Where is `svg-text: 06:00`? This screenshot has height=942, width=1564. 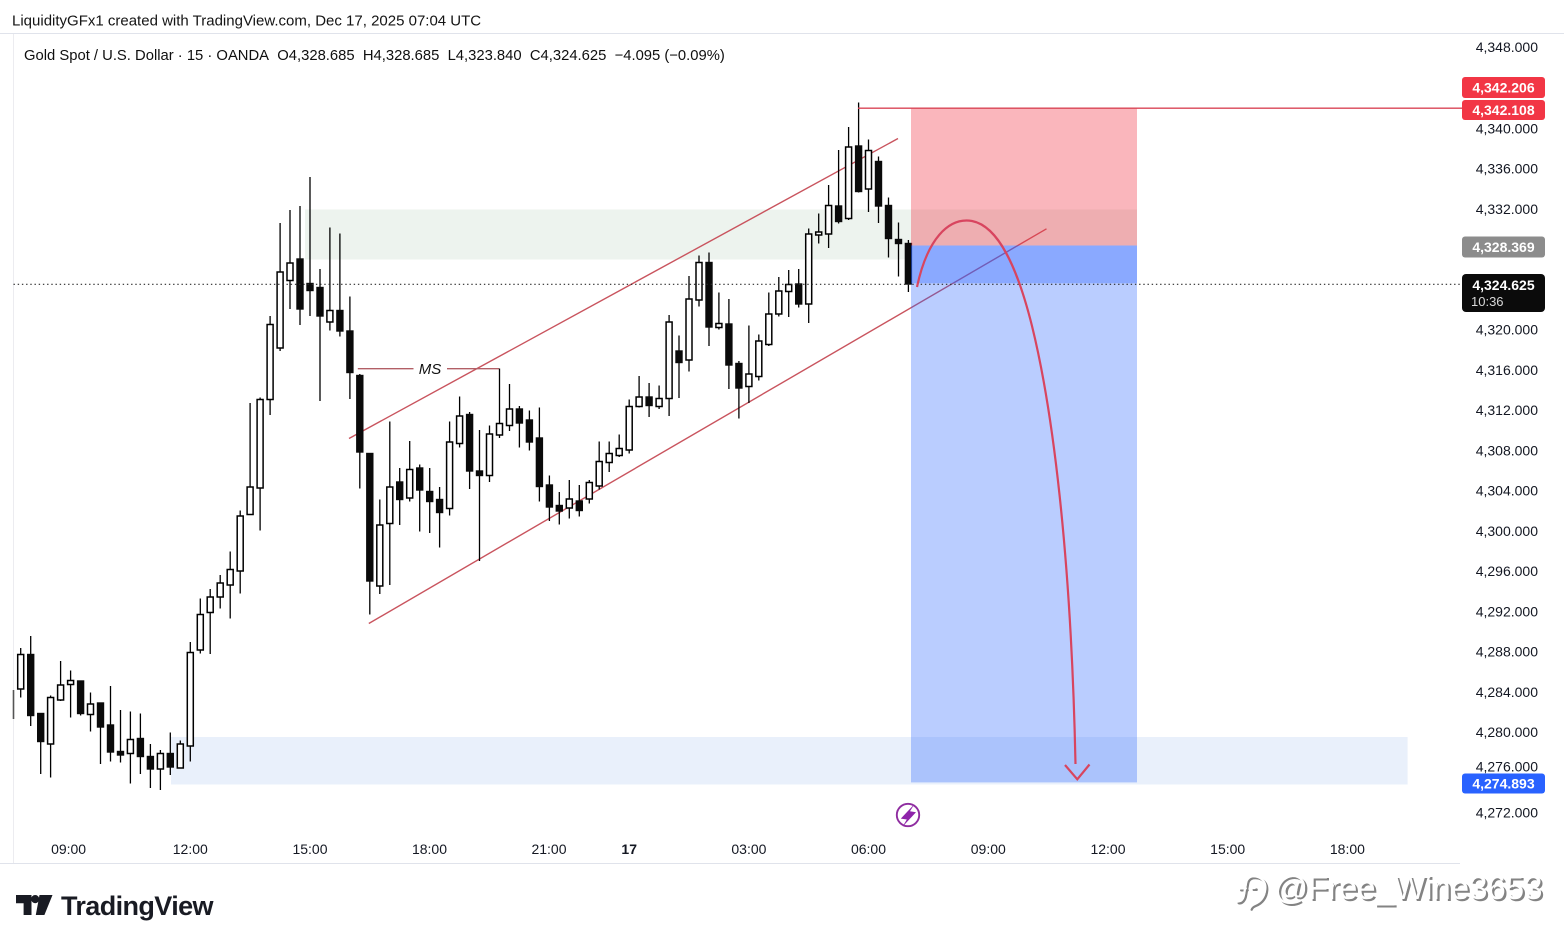 svg-text: 06:00 is located at coordinates (868, 849).